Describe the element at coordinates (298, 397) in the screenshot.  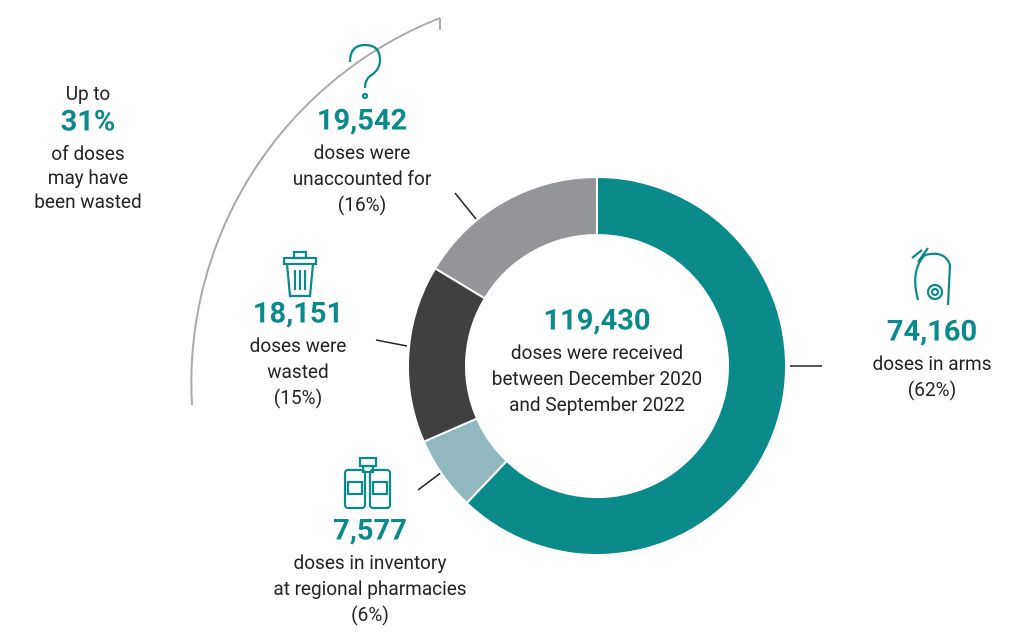
I see `percent-label: (15%)` at that location.